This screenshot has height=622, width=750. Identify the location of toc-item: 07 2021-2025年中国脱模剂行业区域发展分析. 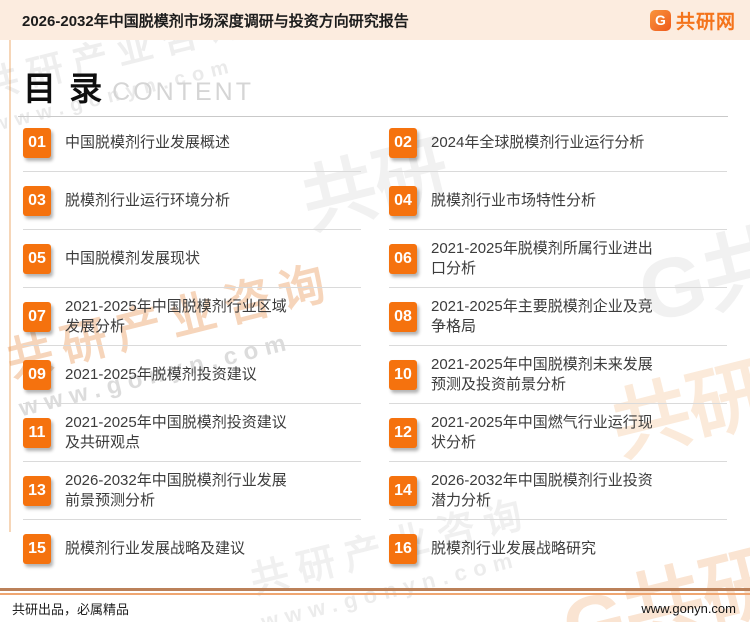
(192, 317).